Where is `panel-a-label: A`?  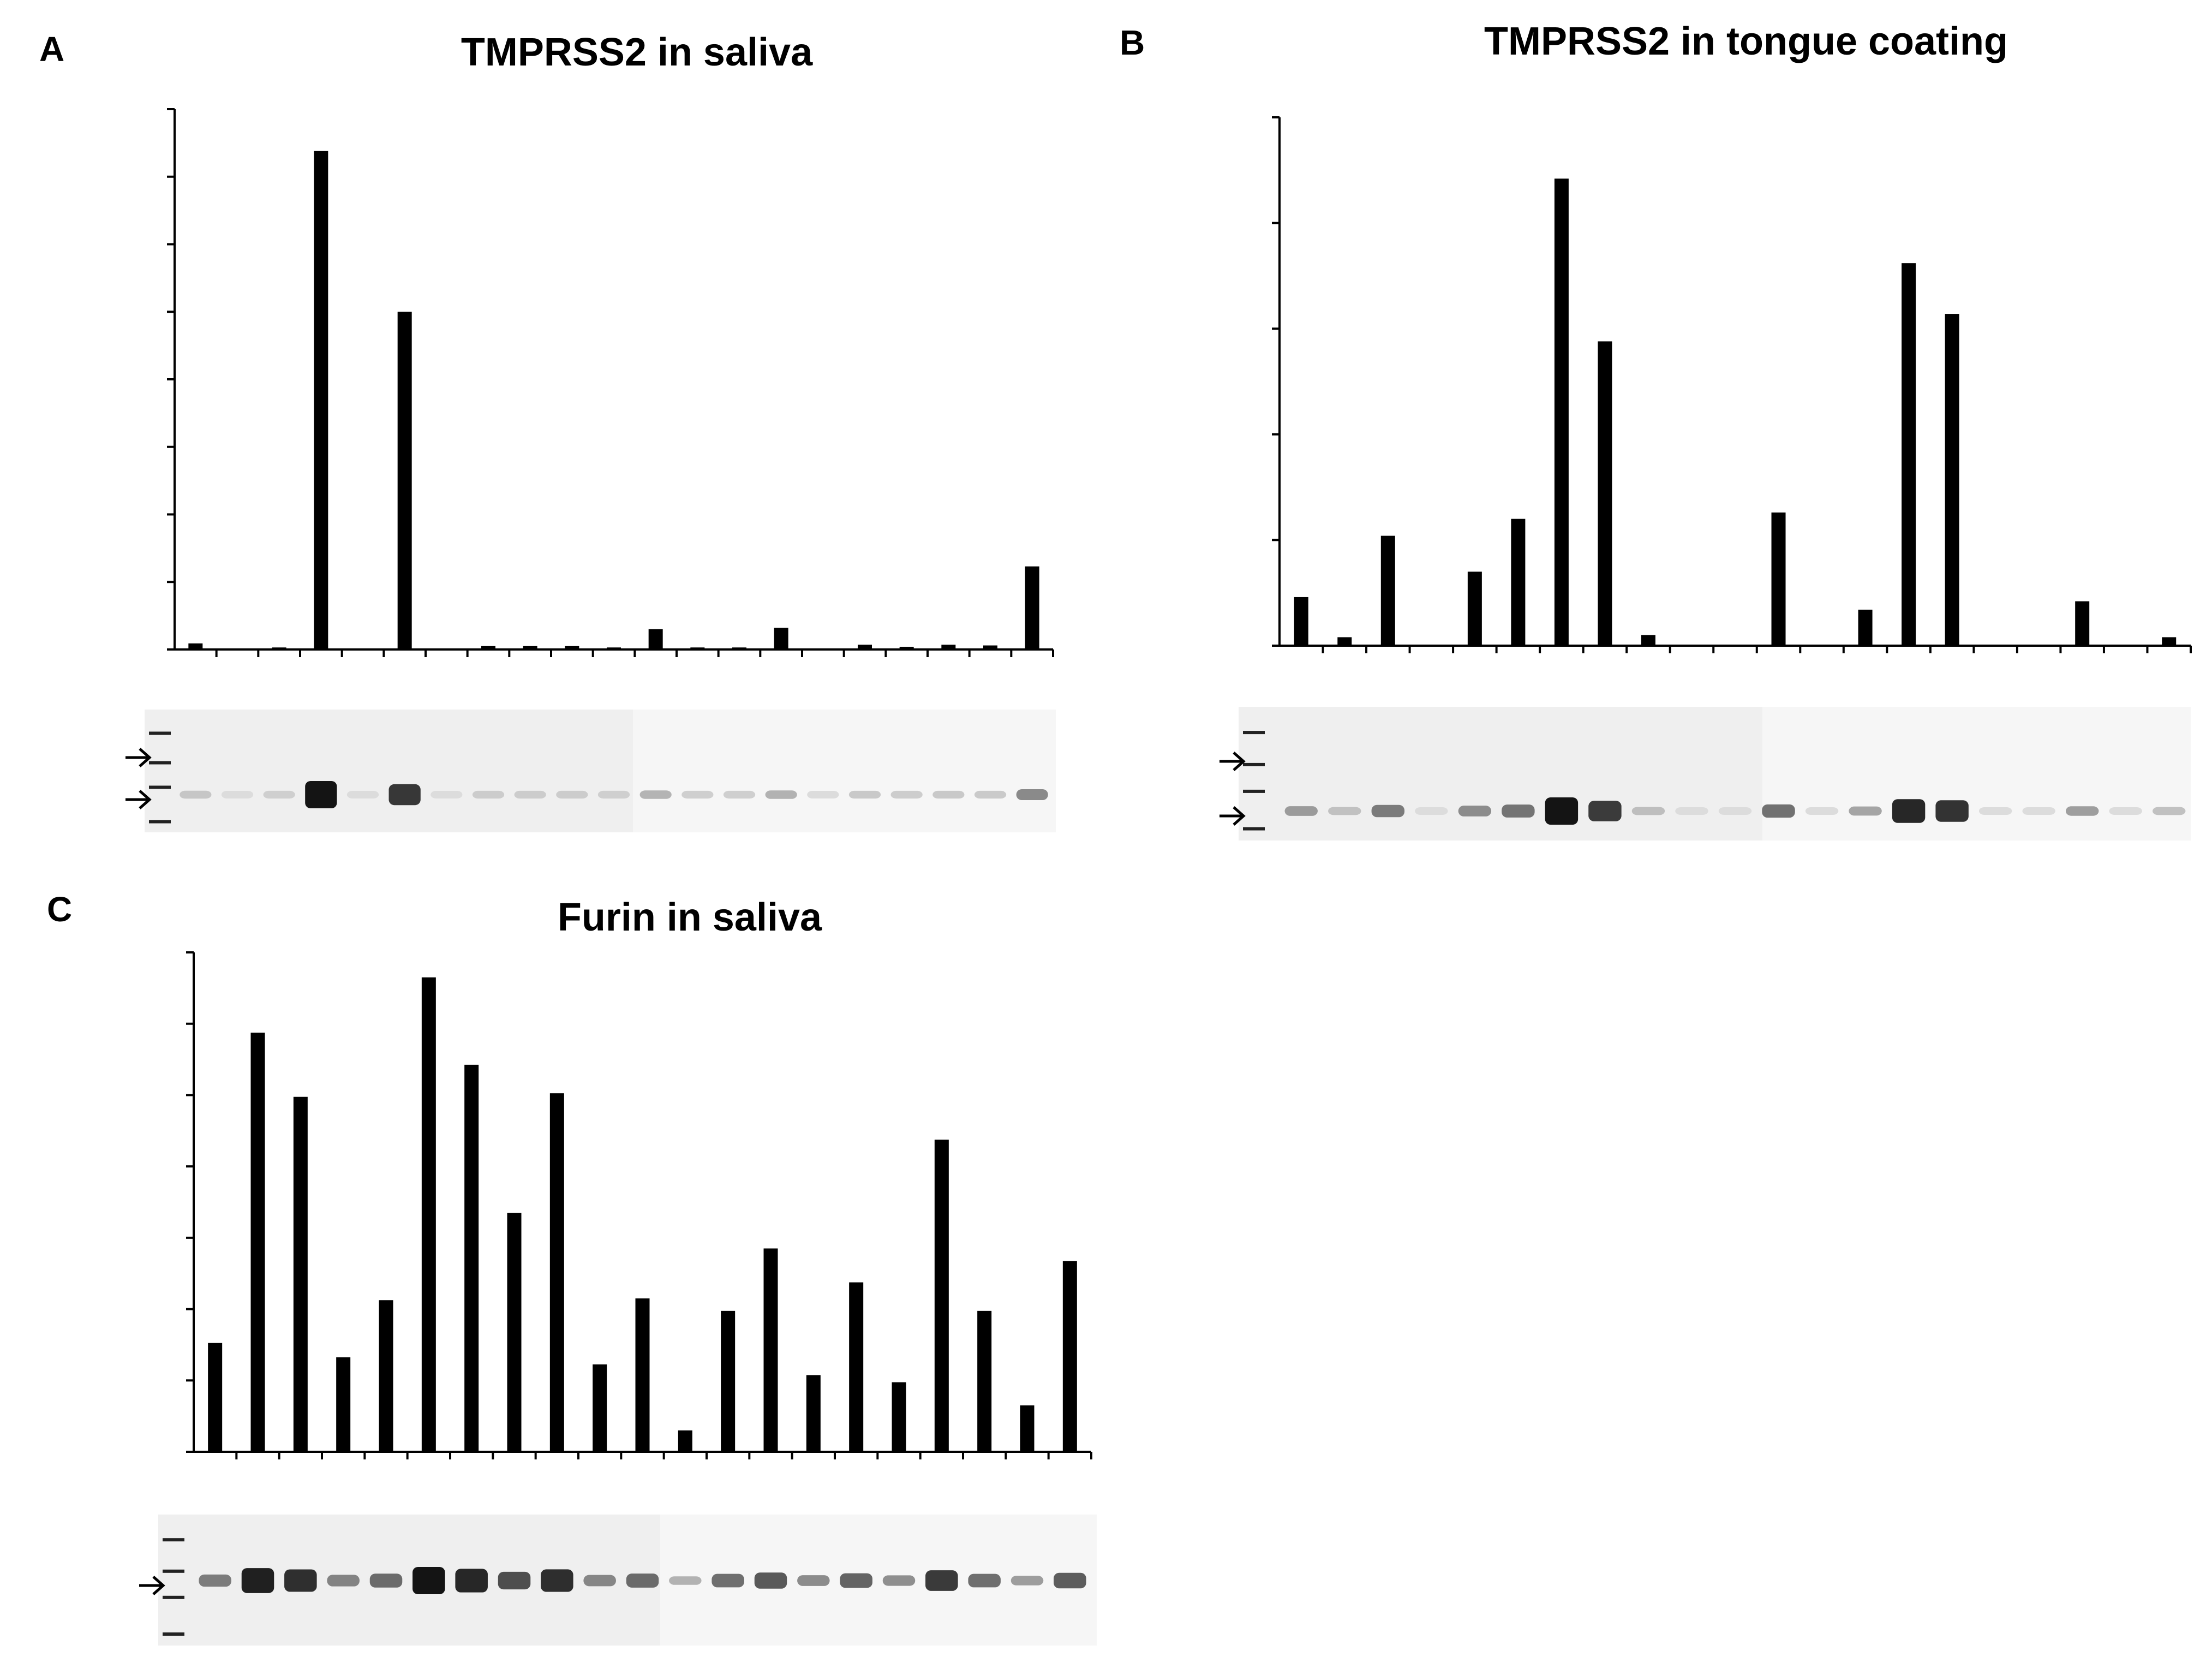 panel-a-label: A is located at coordinates (52, 49).